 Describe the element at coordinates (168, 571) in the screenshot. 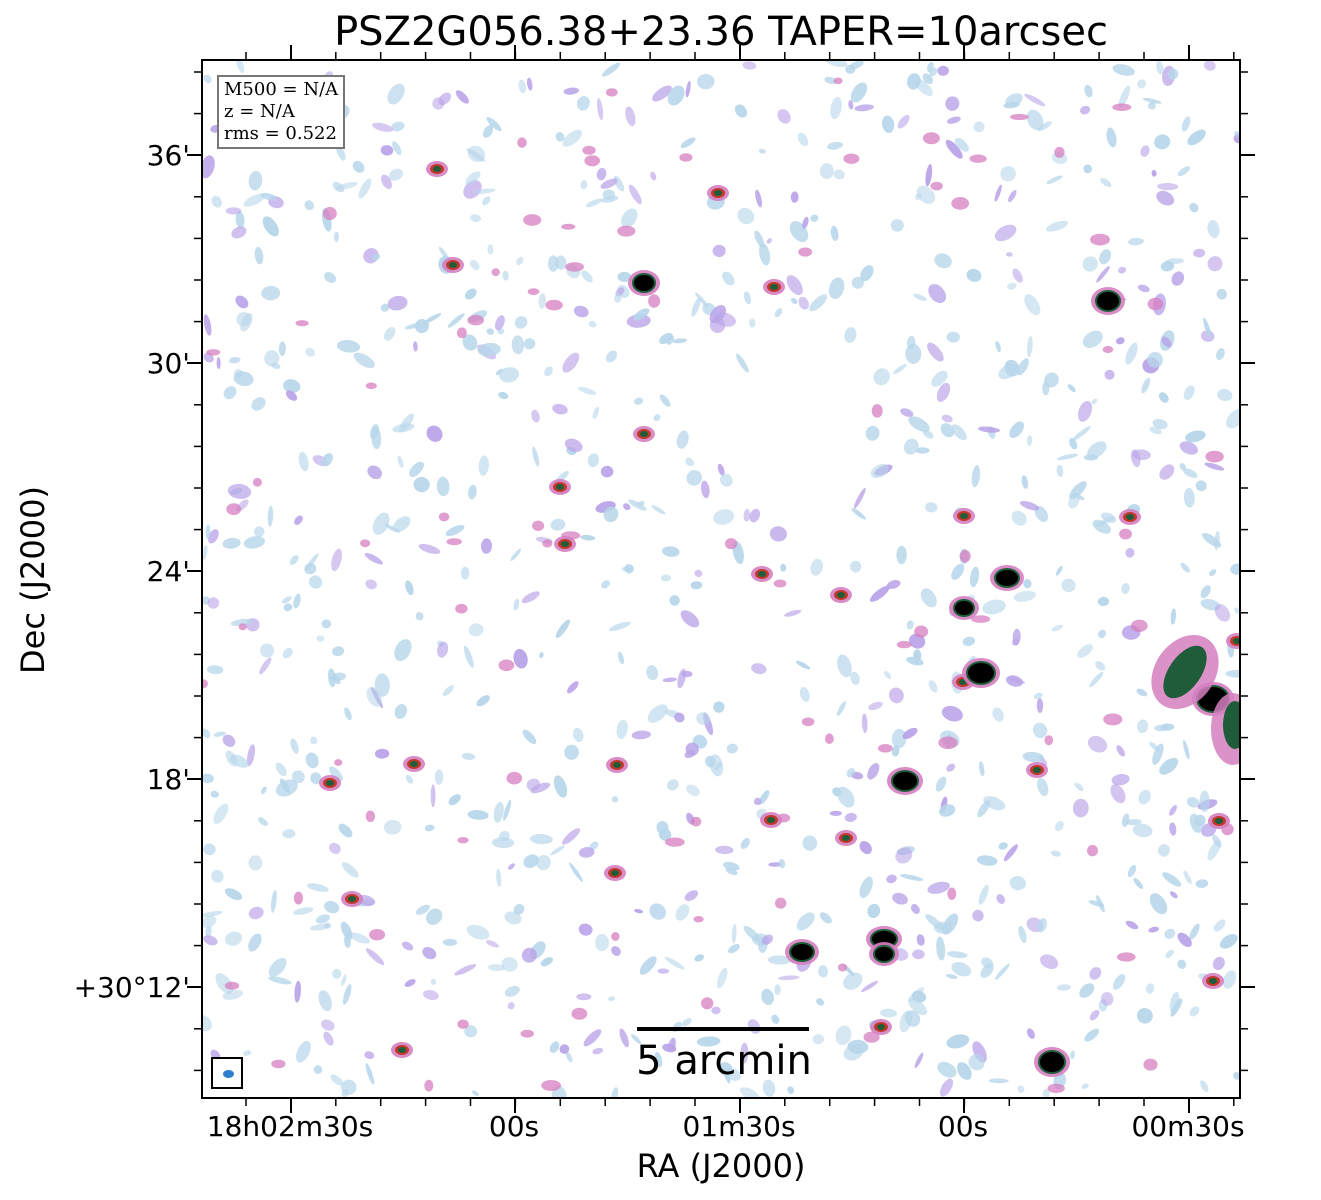

I see `y-tick-label: 24'` at that location.